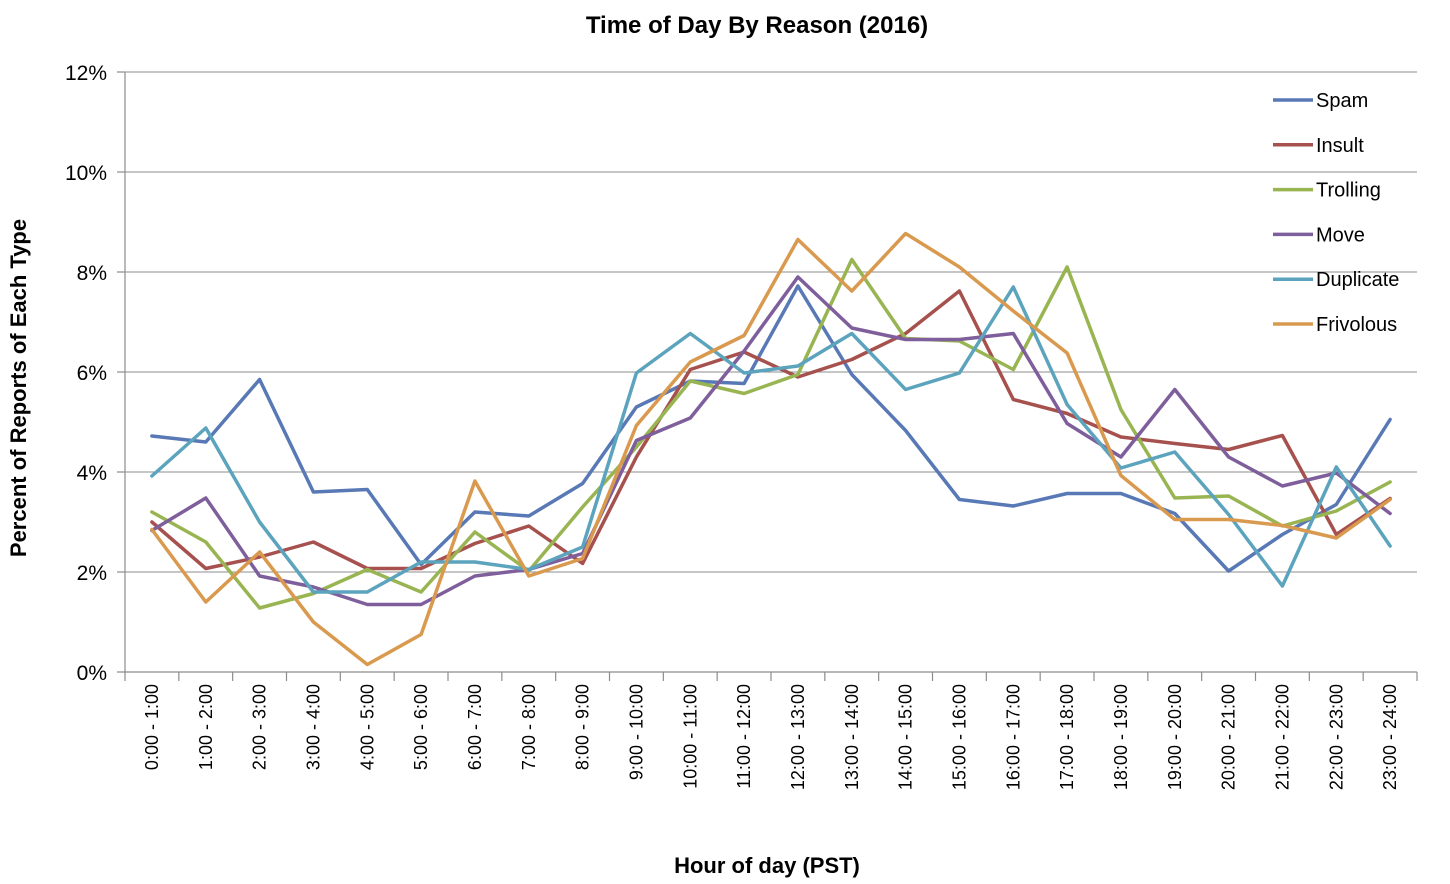 This screenshot has height=884, width=1450. I want to click on x-tick-label: 2:00 - 3:00, so click(260, 727).